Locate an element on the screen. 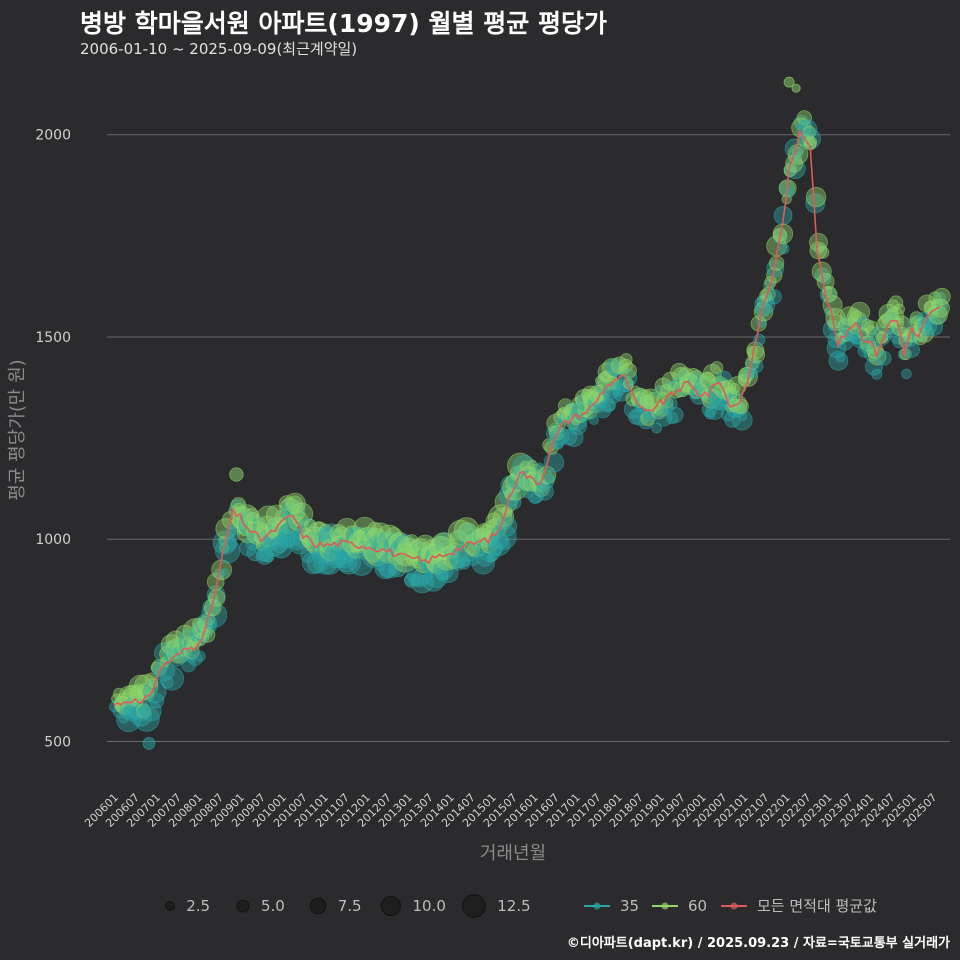 This screenshot has height=960, width=960. y-tick-labels: 500 1000 1500 2000 is located at coordinates (53, 439).